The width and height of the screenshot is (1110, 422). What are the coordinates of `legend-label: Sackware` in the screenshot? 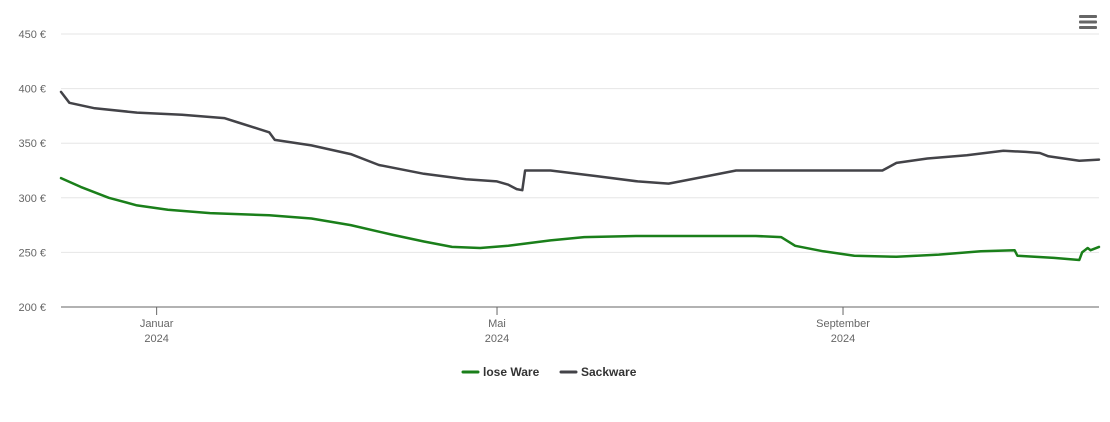 It's located at (609, 372).